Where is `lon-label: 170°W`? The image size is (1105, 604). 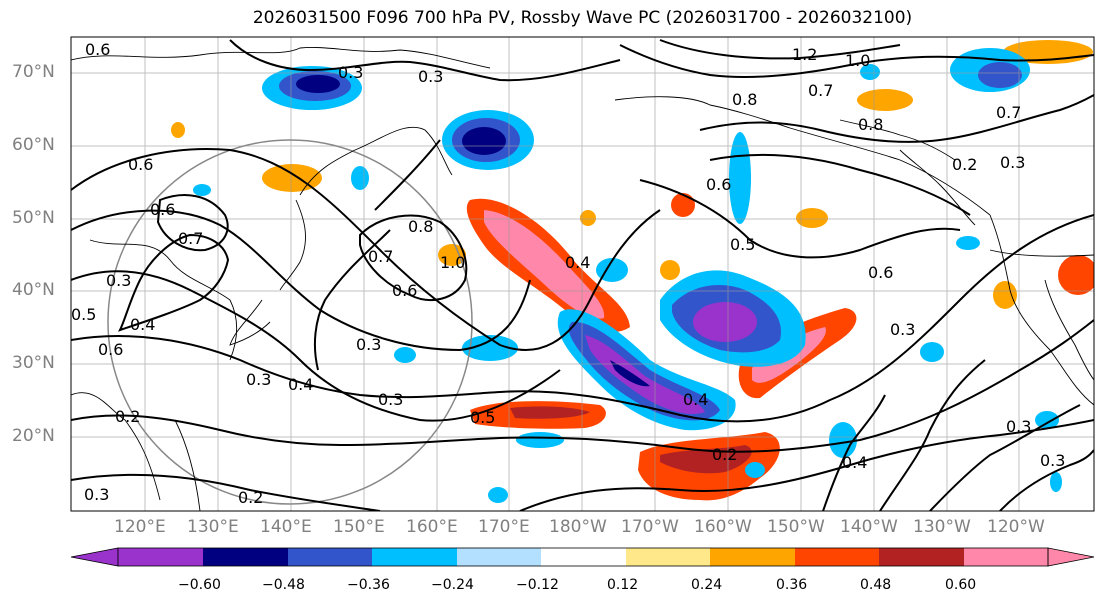 lon-label: 170°W is located at coordinates (650, 527).